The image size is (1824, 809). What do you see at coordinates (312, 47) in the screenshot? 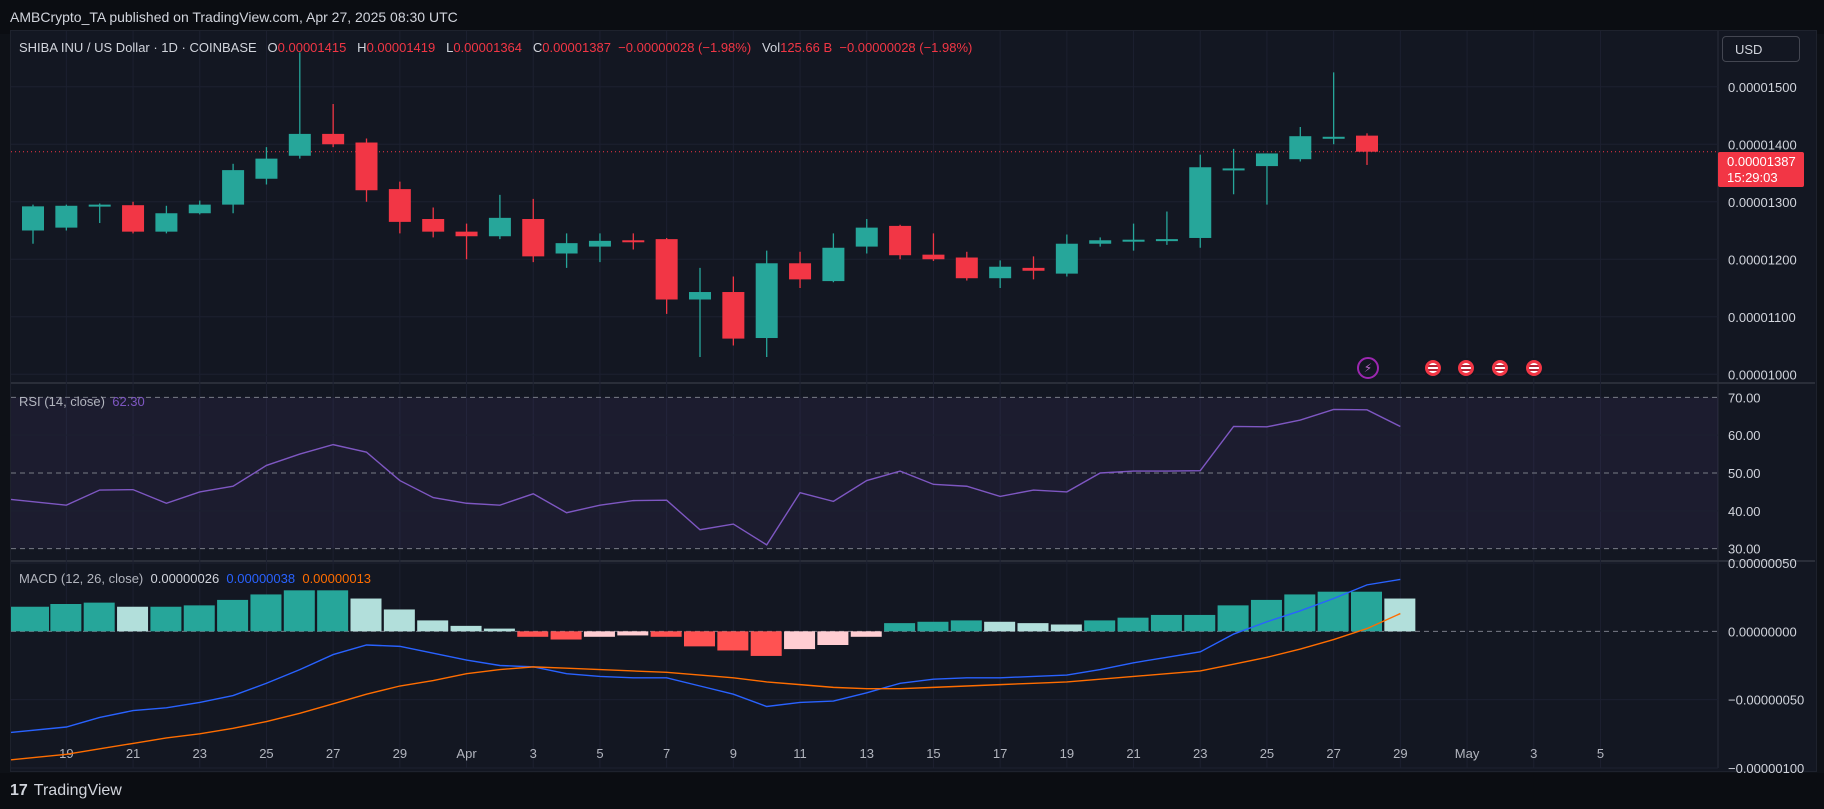
I see `open-value: 0.00001415` at bounding box center [312, 47].